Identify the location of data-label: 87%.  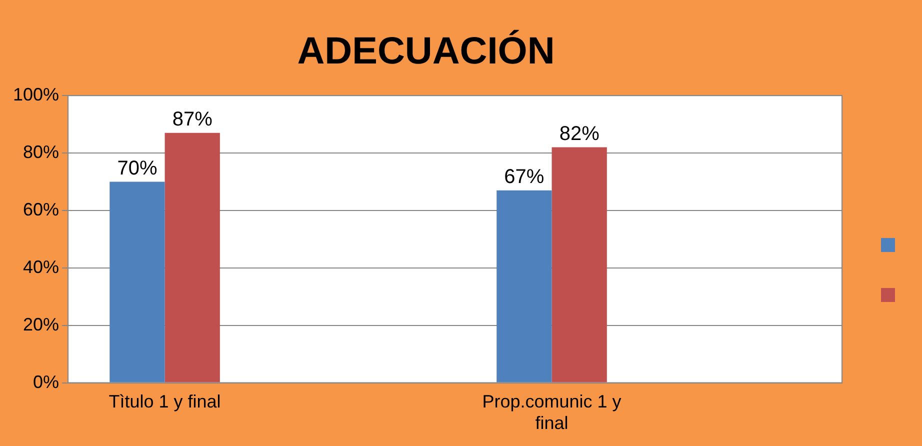
(192, 119).